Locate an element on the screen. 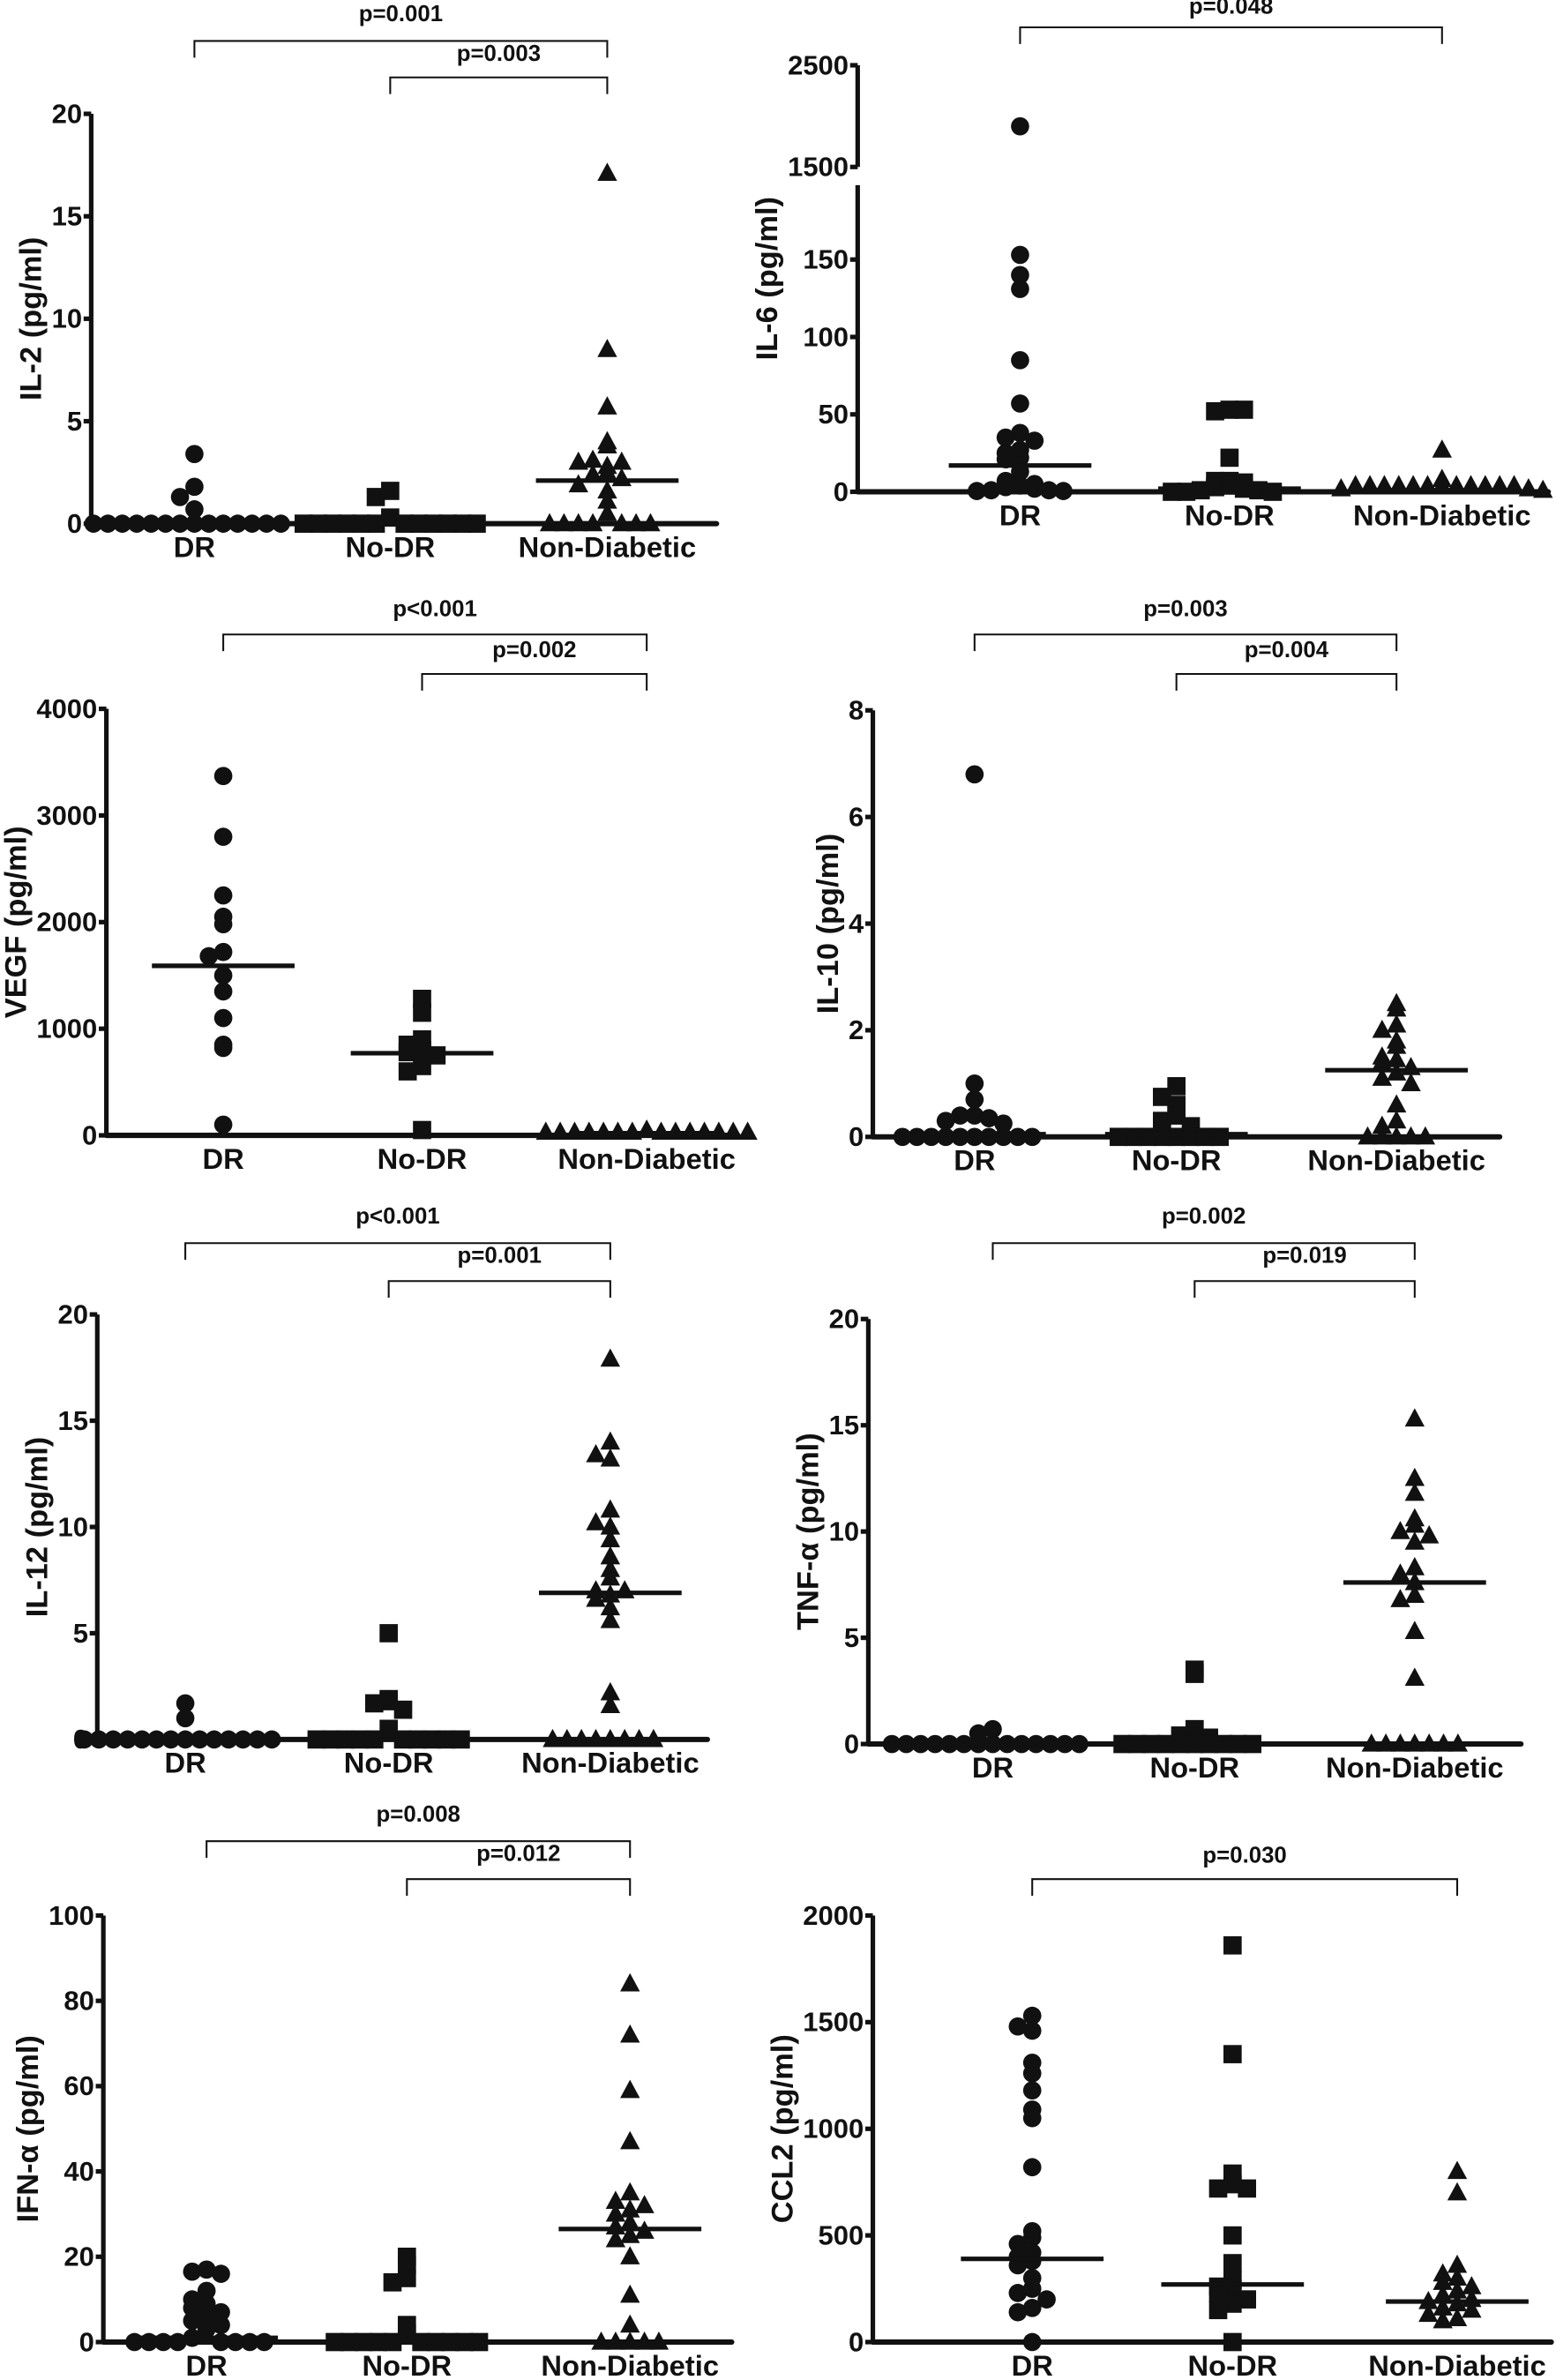  y-tick-label: 40 is located at coordinates (79, 2171).